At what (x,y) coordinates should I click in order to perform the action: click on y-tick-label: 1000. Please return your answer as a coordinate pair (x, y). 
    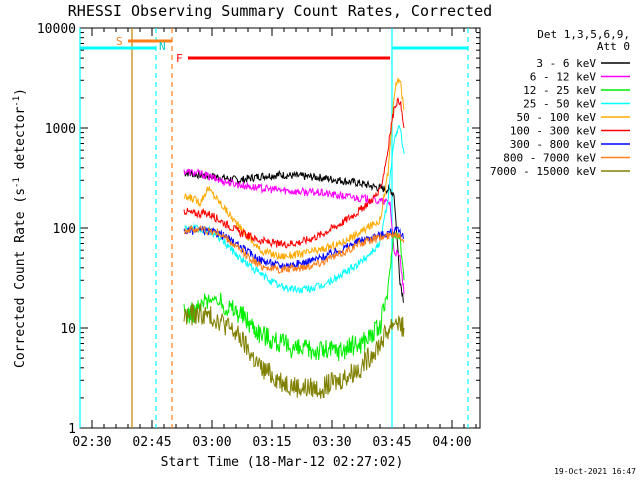
    Looking at the image, I should click on (60, 129).